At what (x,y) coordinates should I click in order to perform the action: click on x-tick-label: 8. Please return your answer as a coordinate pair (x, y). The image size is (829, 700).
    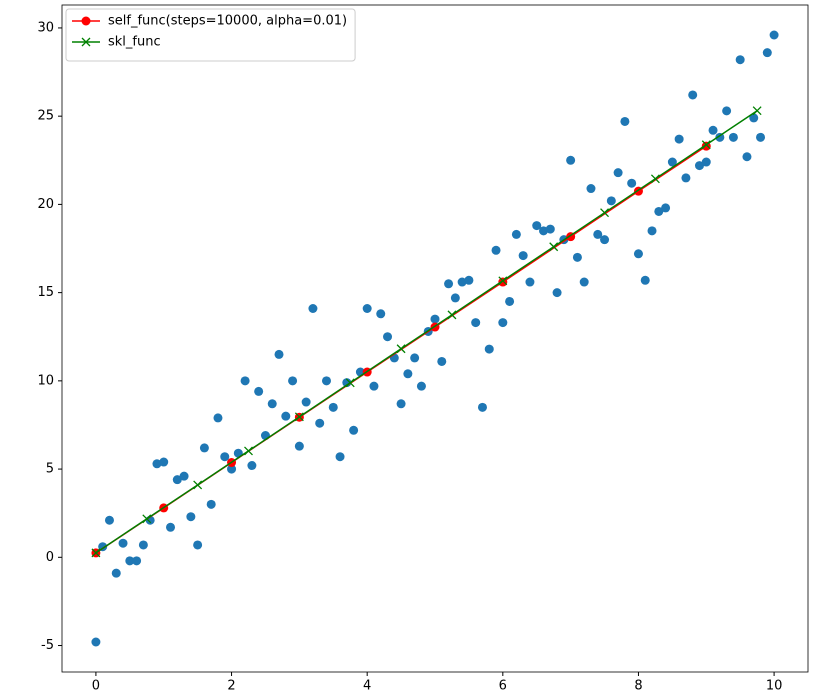
    Looking at the image, I should click on (638, 686).